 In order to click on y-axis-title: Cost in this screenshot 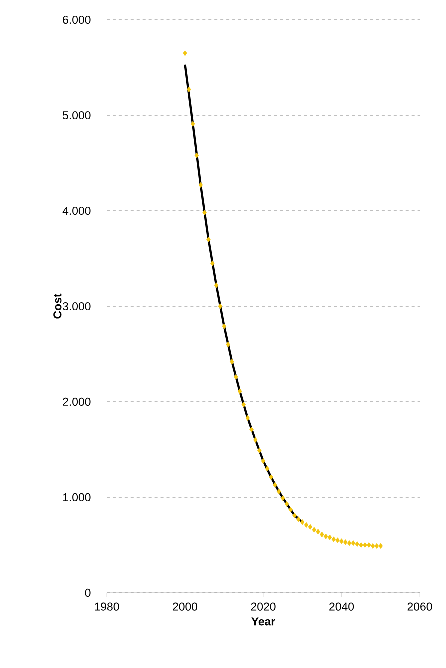, I will do `click(58, 306)`.